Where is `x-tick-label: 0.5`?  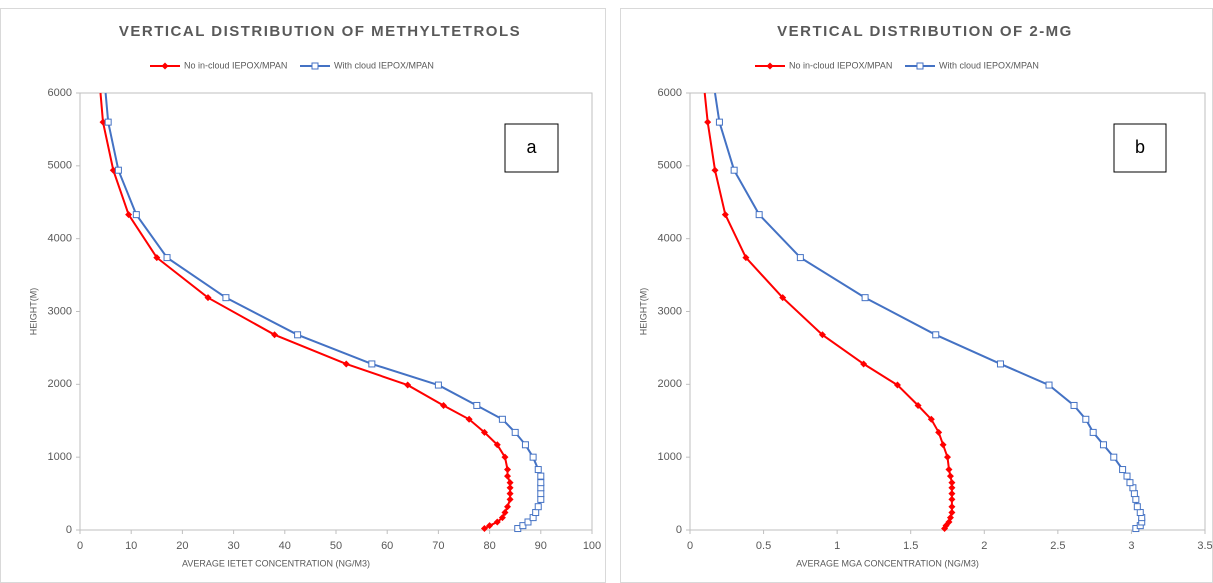
x-tick-label: 0.5 is located at coordinates (763, 546).